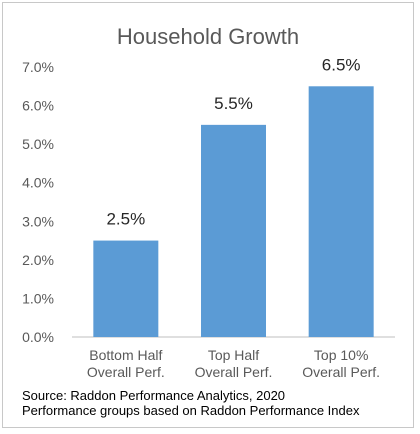  Describe the element at coordinates (38, 144) in the screenshot. I see `y-tick-label: 5.0%` at that location.